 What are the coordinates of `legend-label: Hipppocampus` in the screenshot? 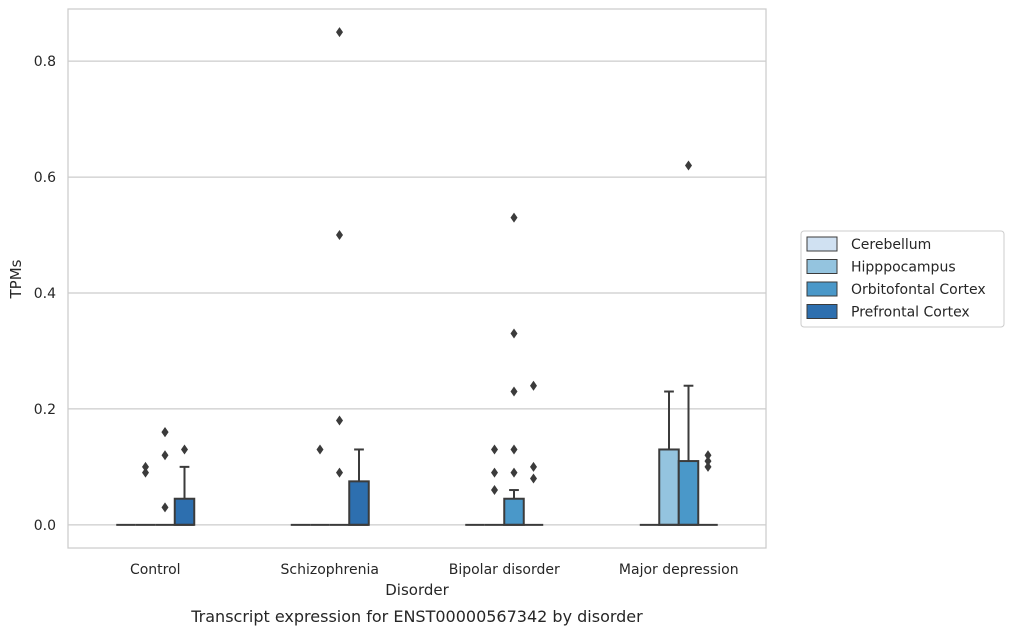 It's located at (903, 268).